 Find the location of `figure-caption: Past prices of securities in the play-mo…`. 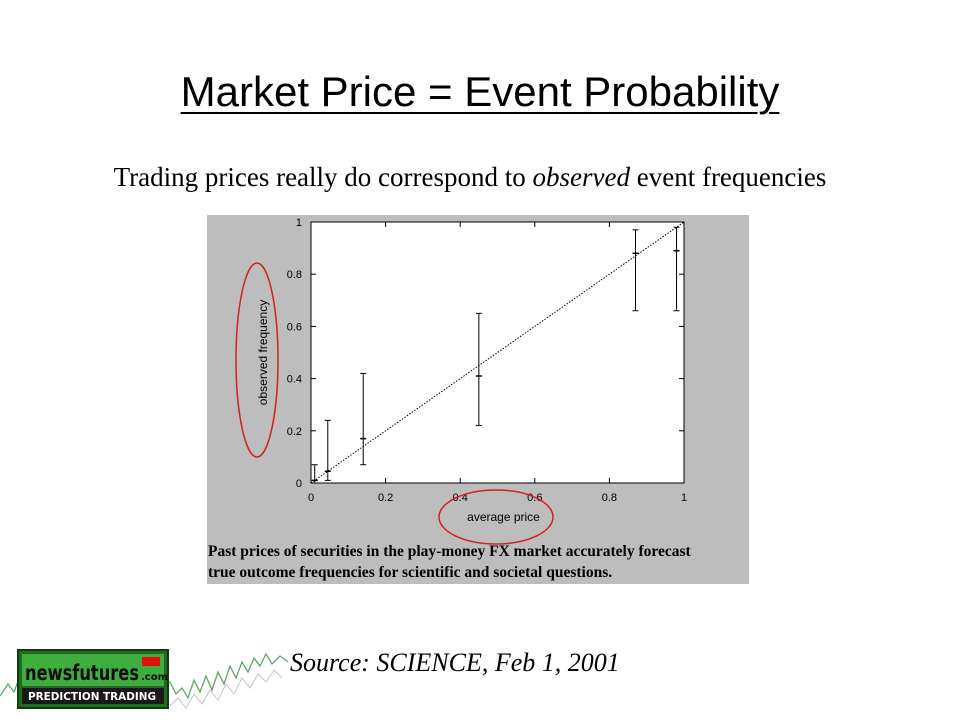

figure-caption: Past prices of securities in the play-mo… is located at coordinates (480, 562).